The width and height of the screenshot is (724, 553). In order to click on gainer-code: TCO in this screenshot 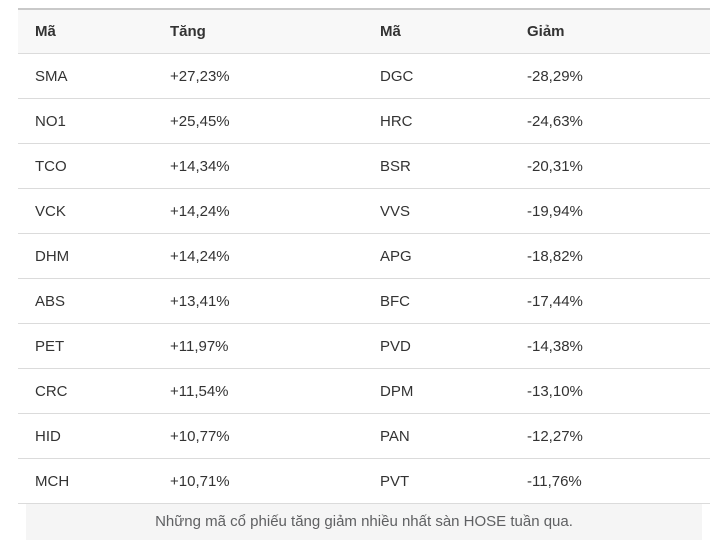, I will do `click(85, 166)`.